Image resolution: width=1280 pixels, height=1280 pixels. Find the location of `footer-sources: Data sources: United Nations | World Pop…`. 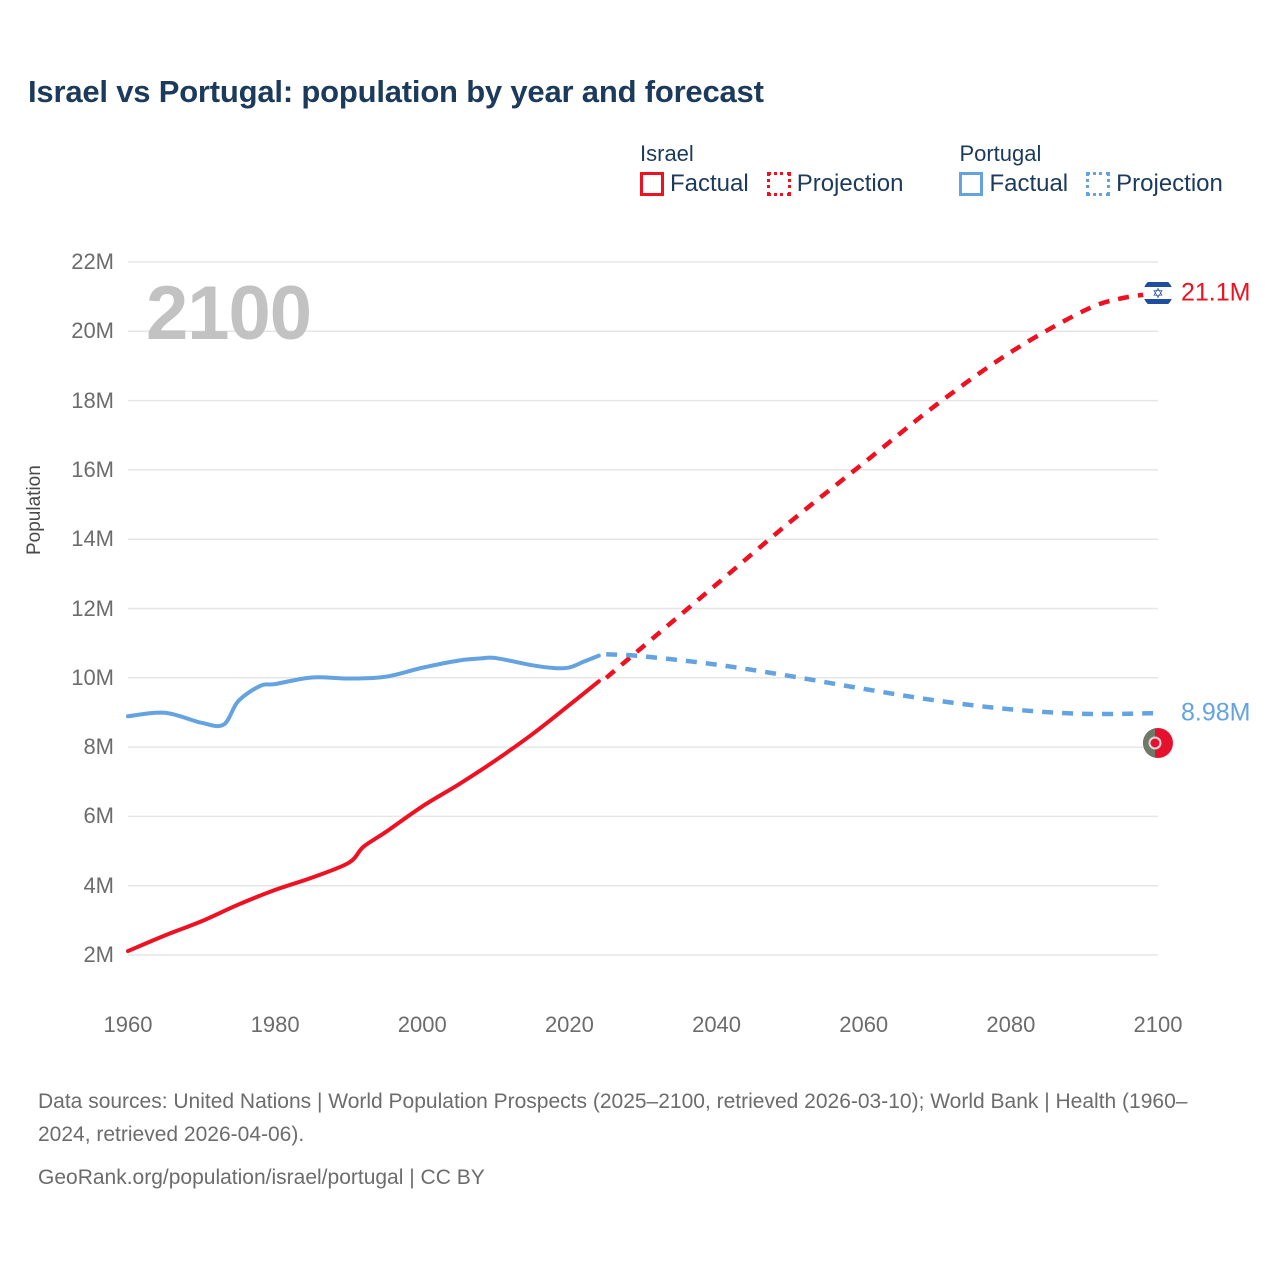

footer-sources: Data sources: United Nations | World Pop… is located at coordinates (613, 1118).